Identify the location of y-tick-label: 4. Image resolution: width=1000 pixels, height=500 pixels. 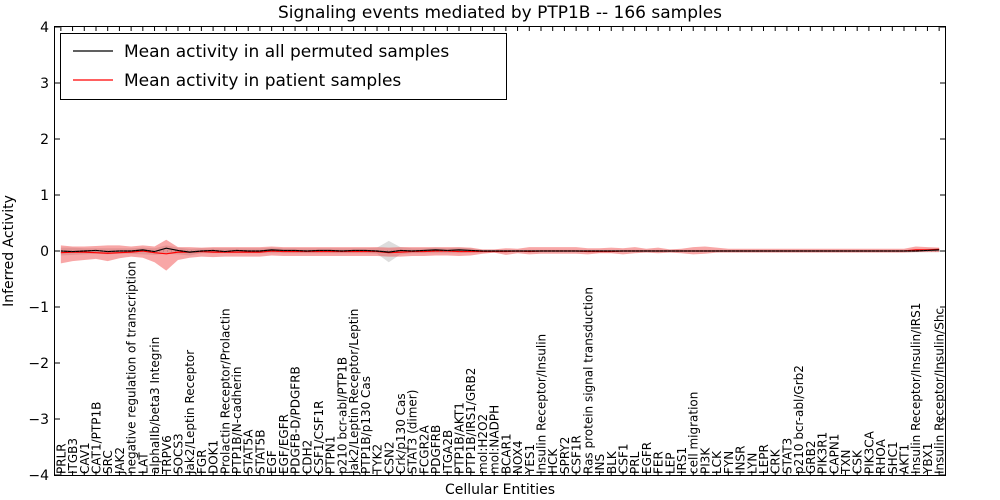
(44, 28).